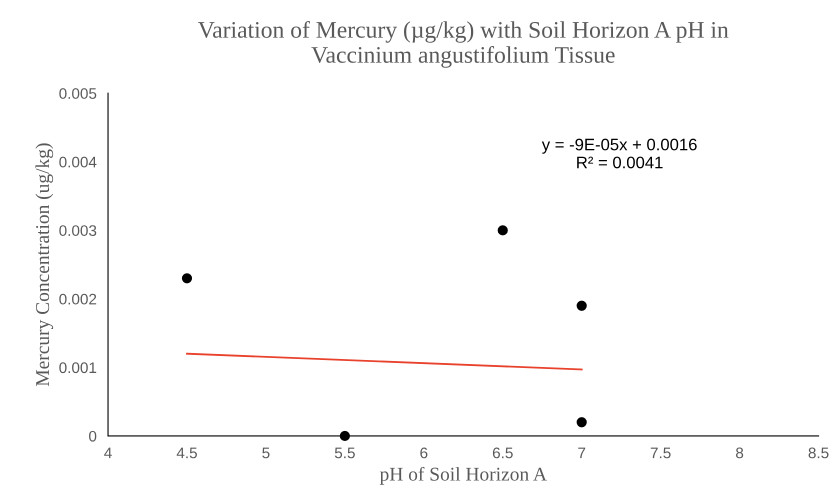 This screenshot has width=831, height=504. What do you see at coordinates (77, 93) in the screenshot?
I see `y-tick-label: 0.005` at bounding box center [77, 93].